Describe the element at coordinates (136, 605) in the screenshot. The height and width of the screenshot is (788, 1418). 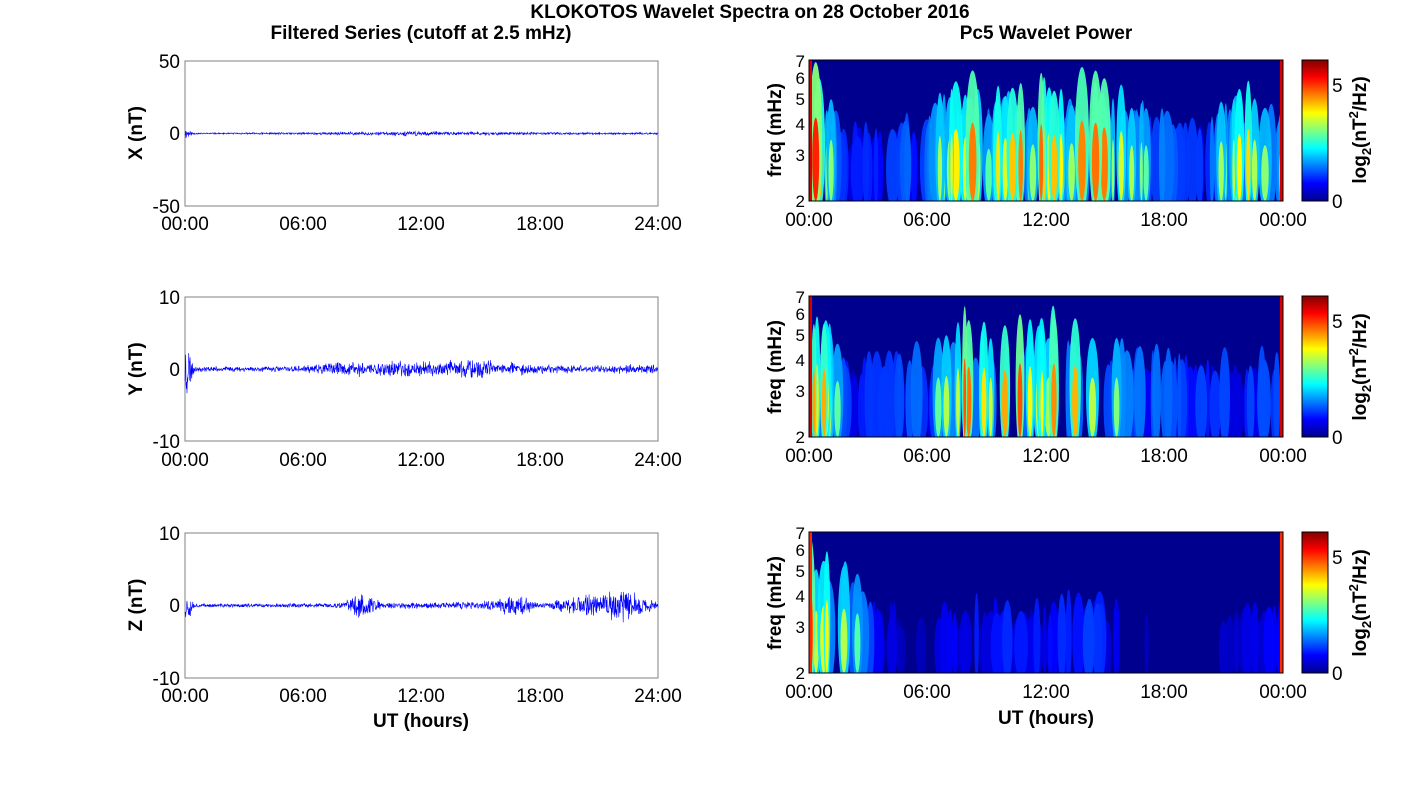
I see `filtered-z-y-label: Z (nT)` at that location.